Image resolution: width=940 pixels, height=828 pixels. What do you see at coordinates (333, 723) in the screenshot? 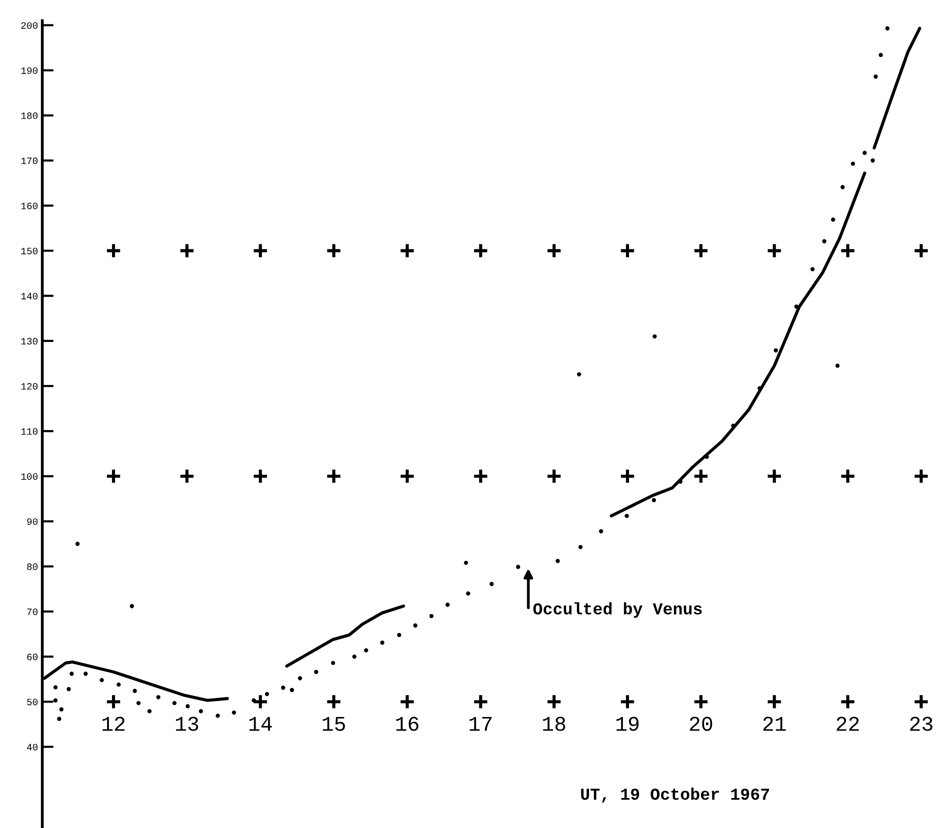
I see `x-tick-label: 15` at bounding box center [333, 723].